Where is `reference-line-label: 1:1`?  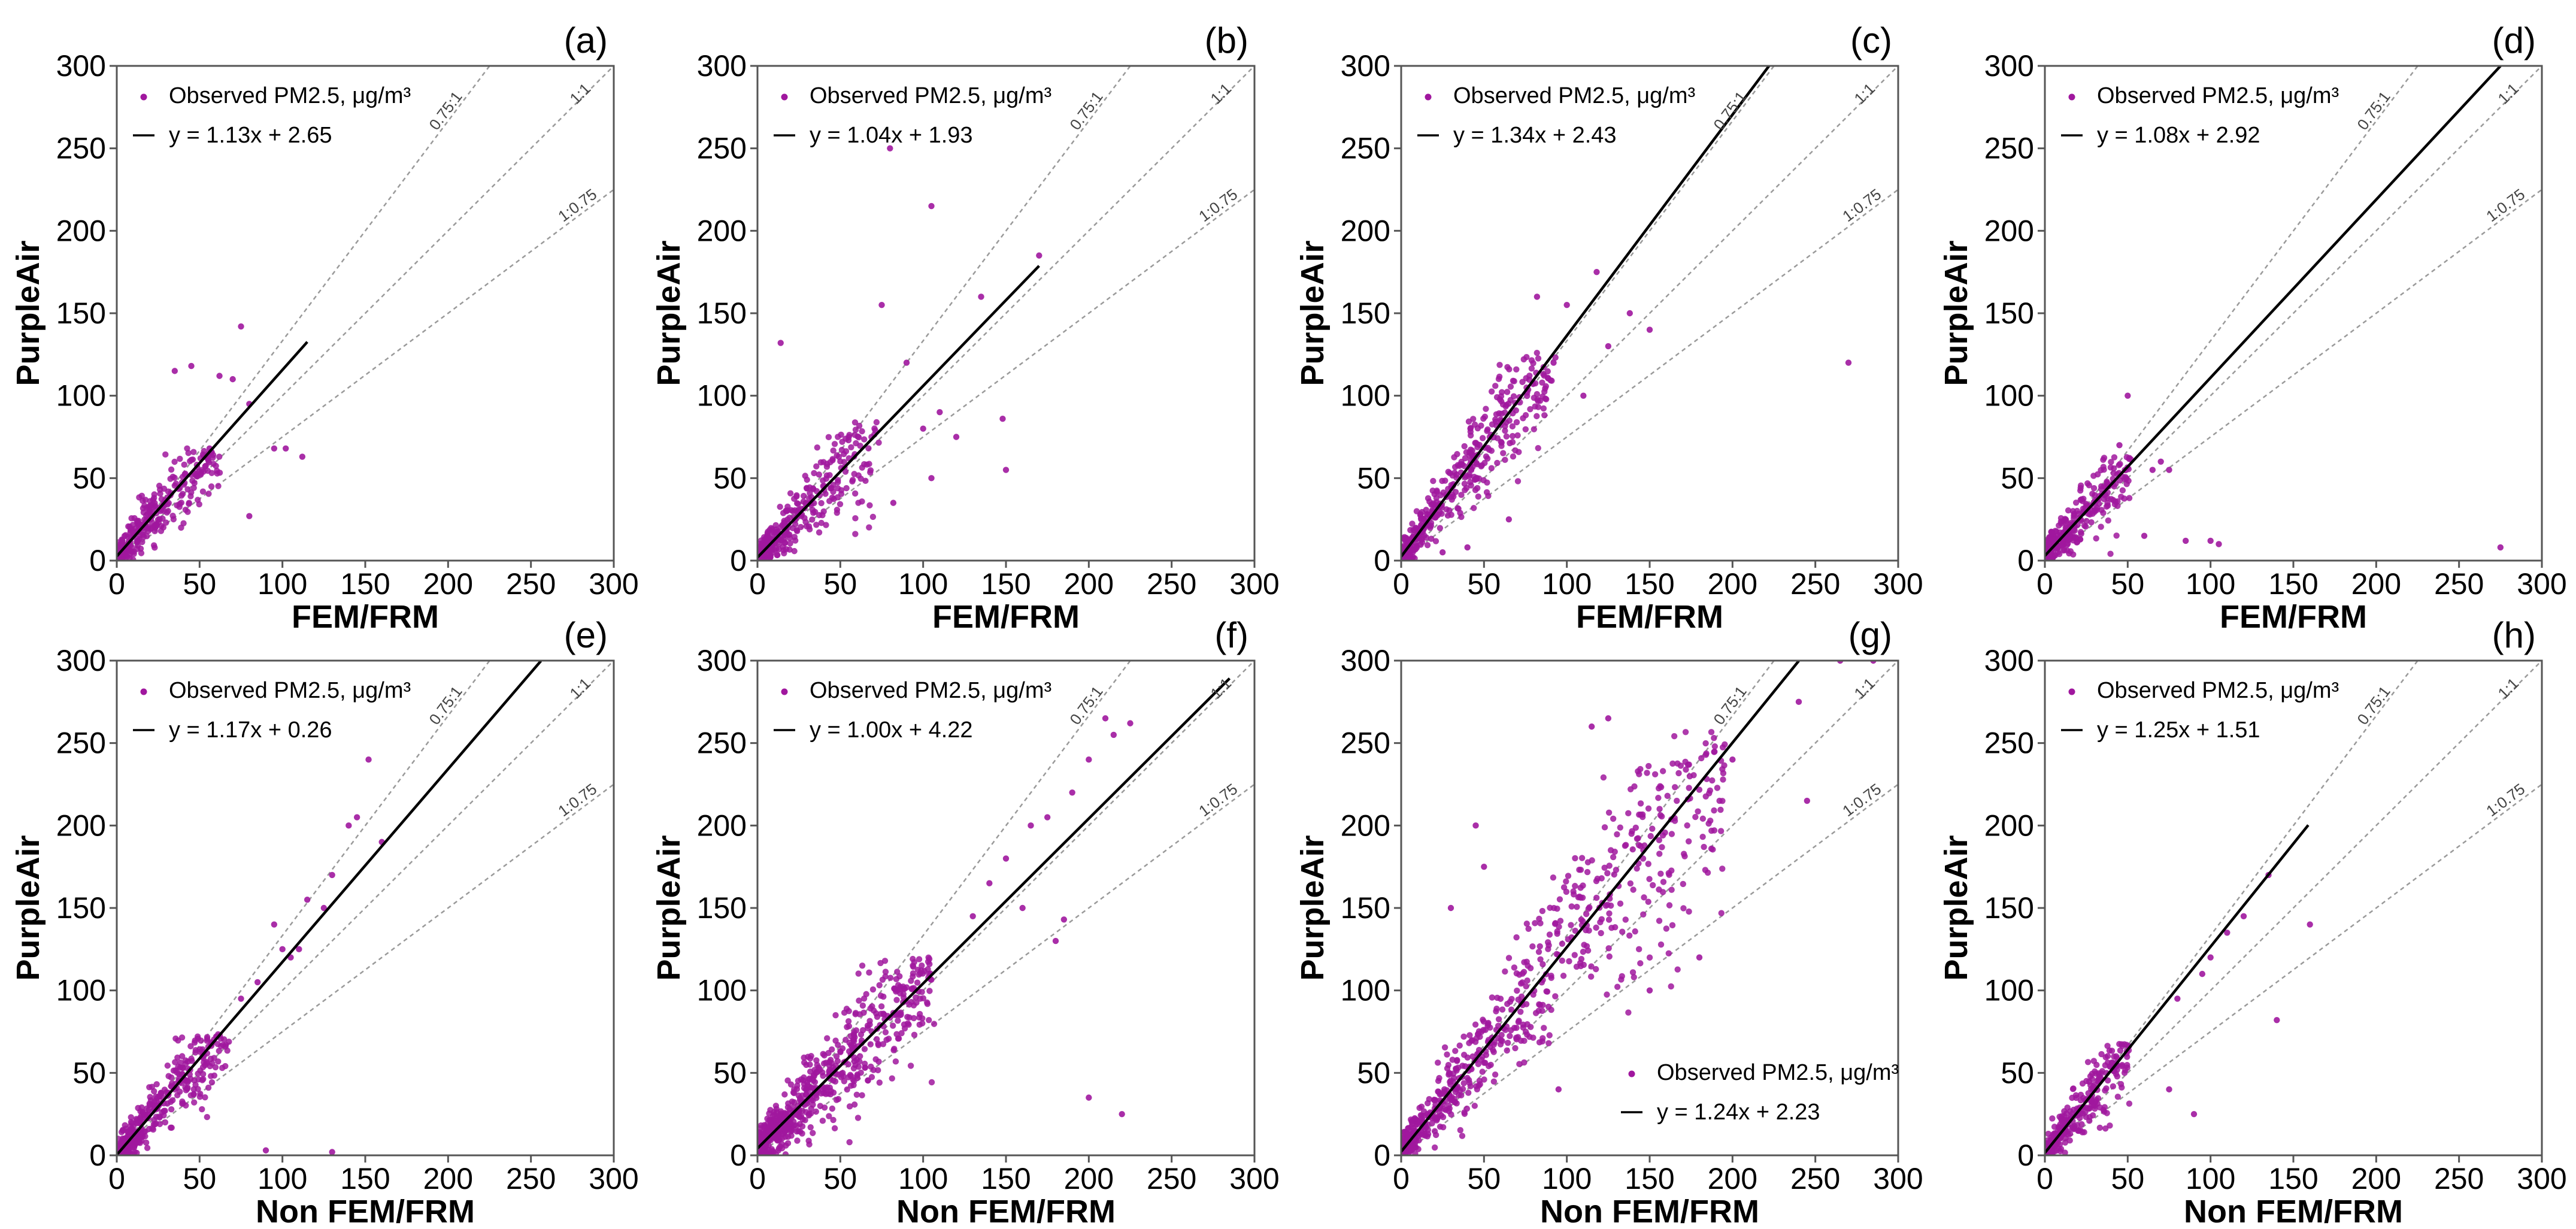 reference-line-label: 1:1 is located at coordinates (2508, 688).